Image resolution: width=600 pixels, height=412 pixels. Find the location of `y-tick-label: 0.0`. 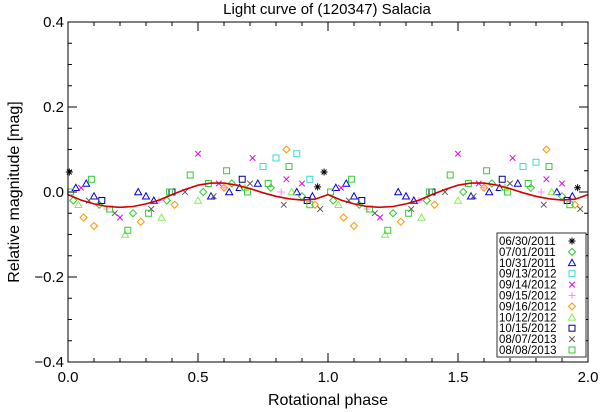

y-tick-label: 0.0 is located at coordinates (53, 192).